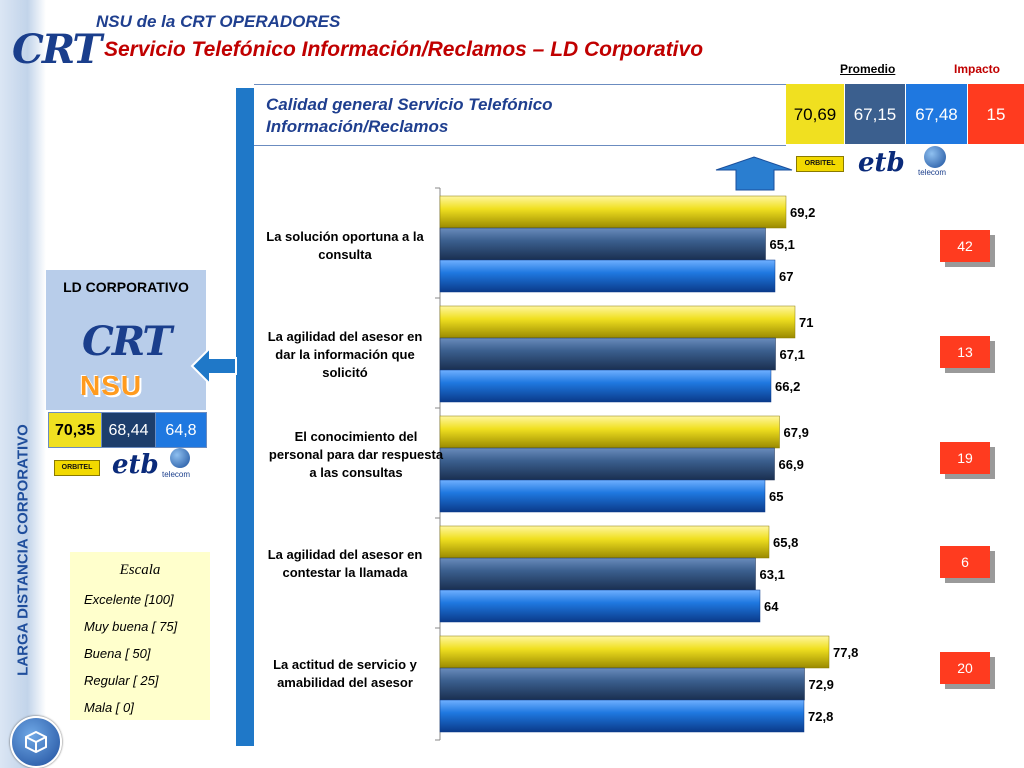 This screenshot has height=768, width=1024. What do you see at coordinates (935, 157) in the screenshot?
I see `telecom-globe-icon` at bounding box center [935, 157].